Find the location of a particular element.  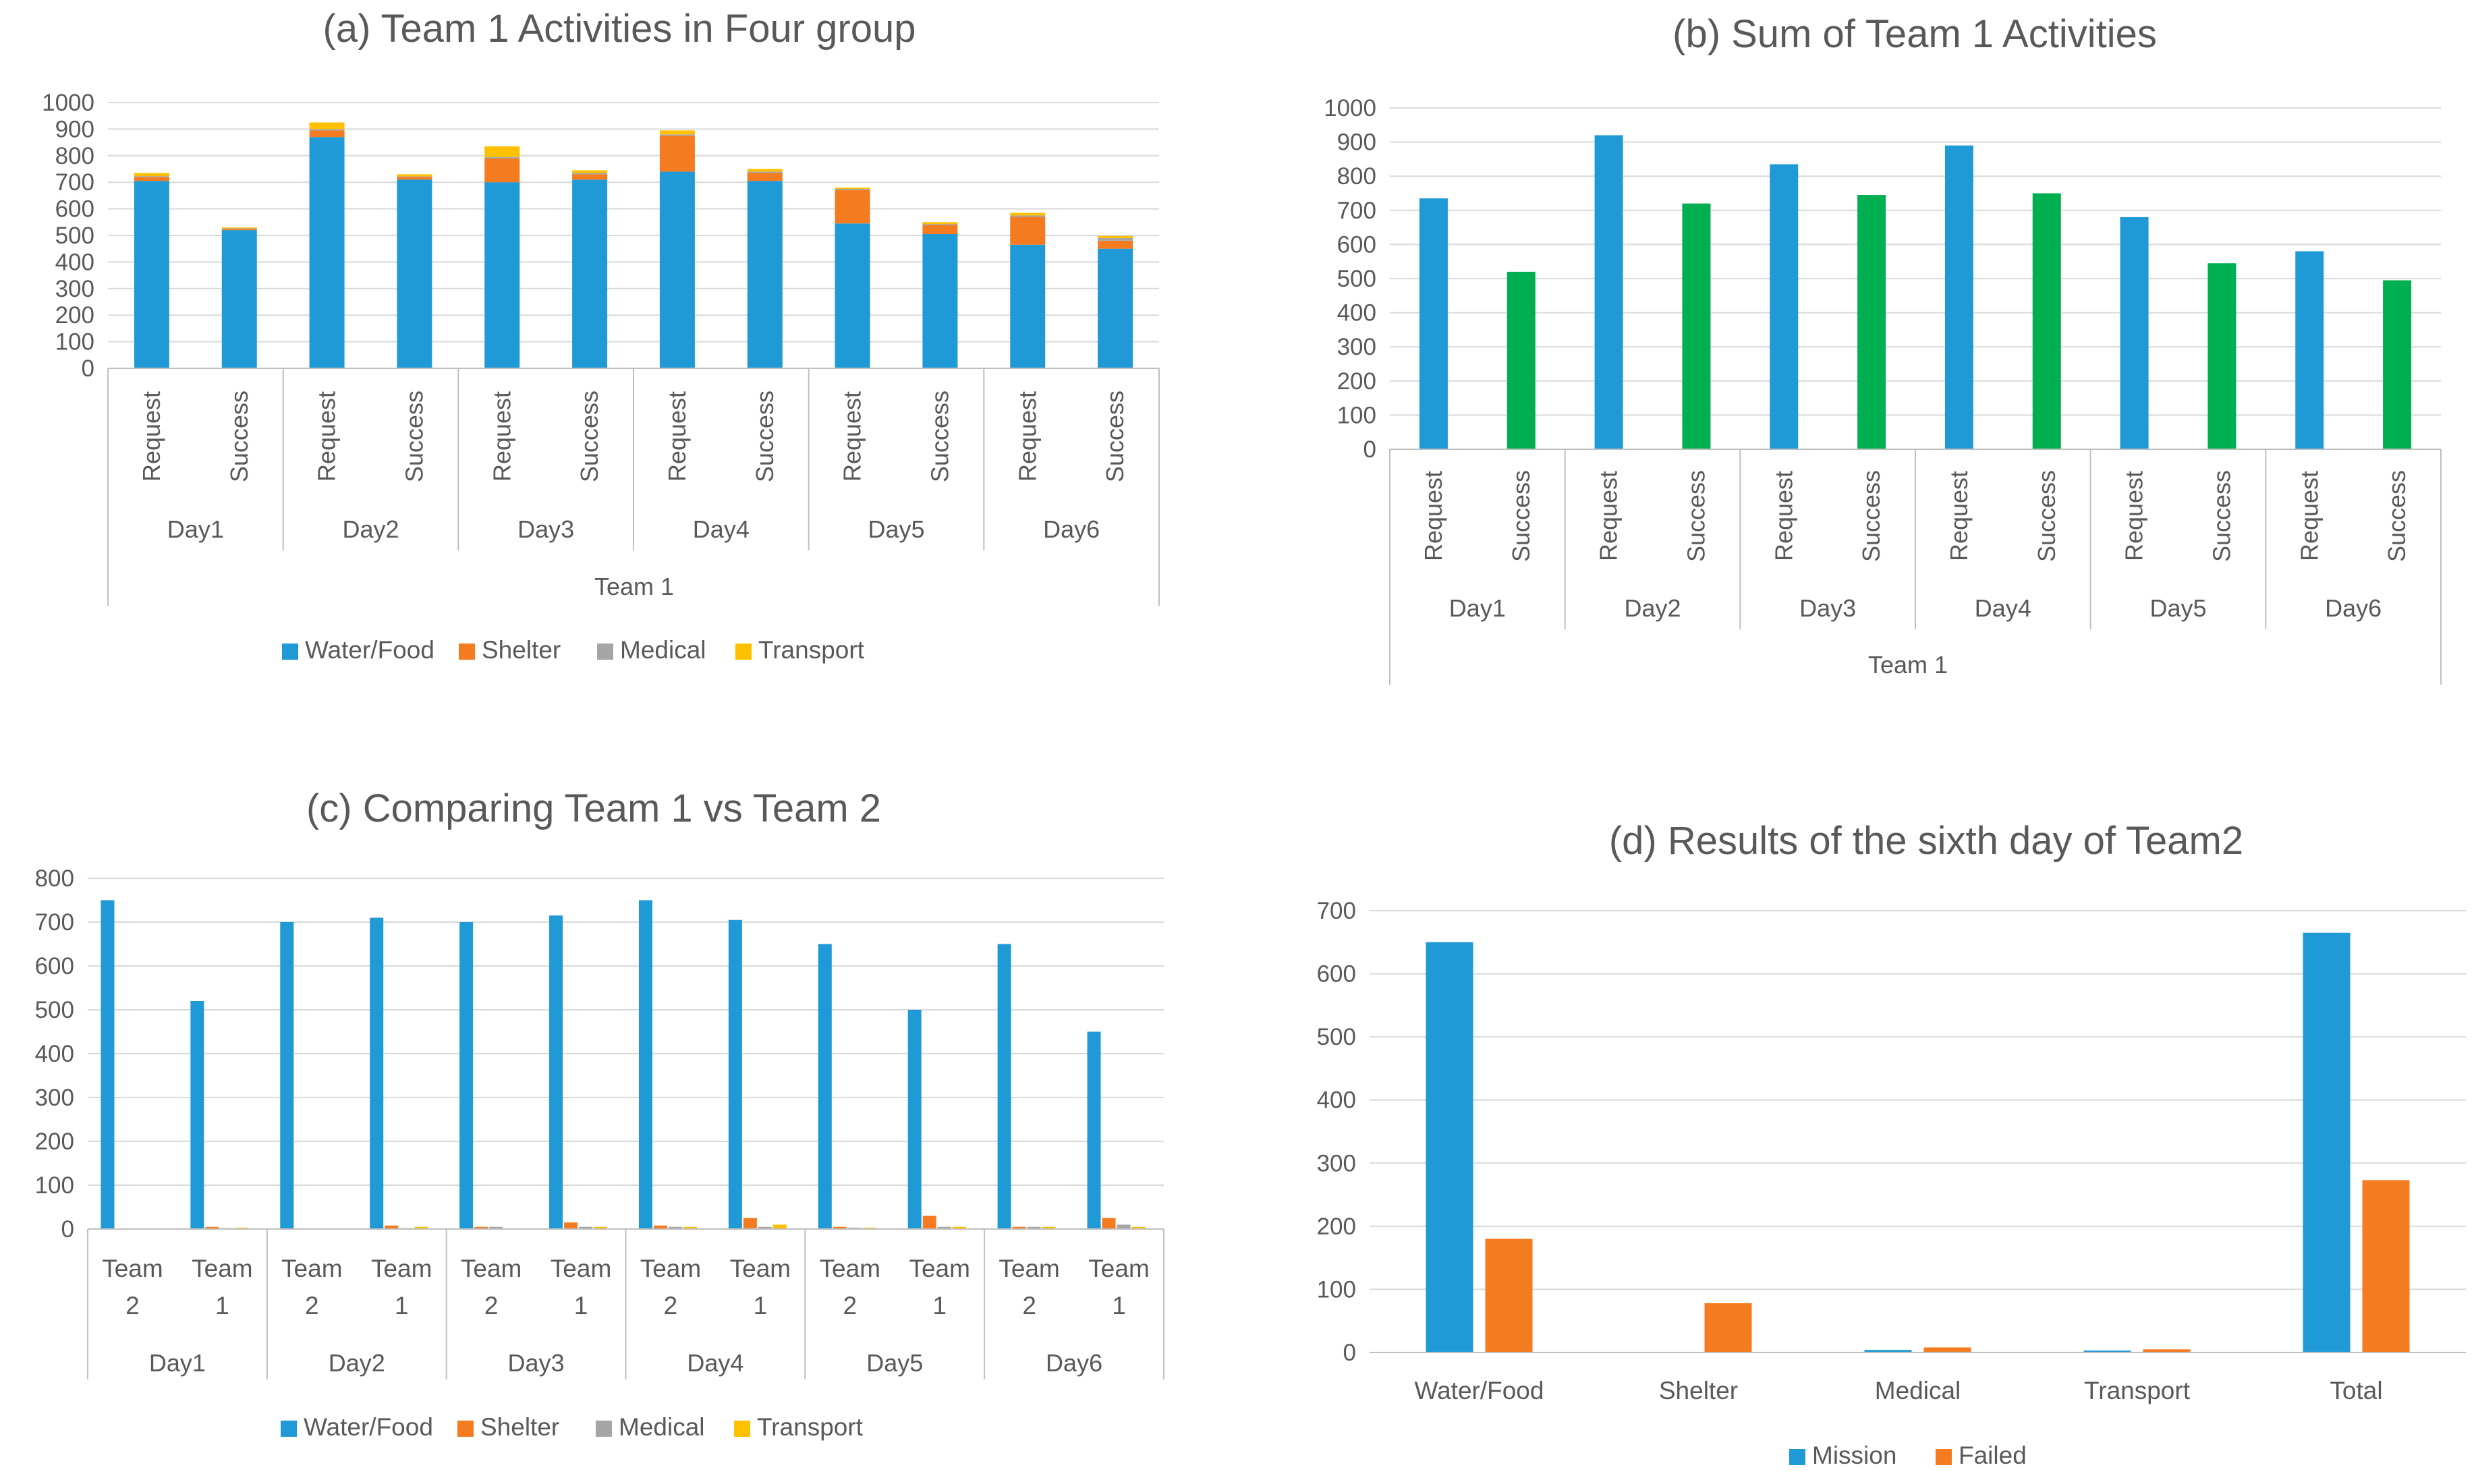

y-tick-label: 200 is located at coordinates (1336, 1227).